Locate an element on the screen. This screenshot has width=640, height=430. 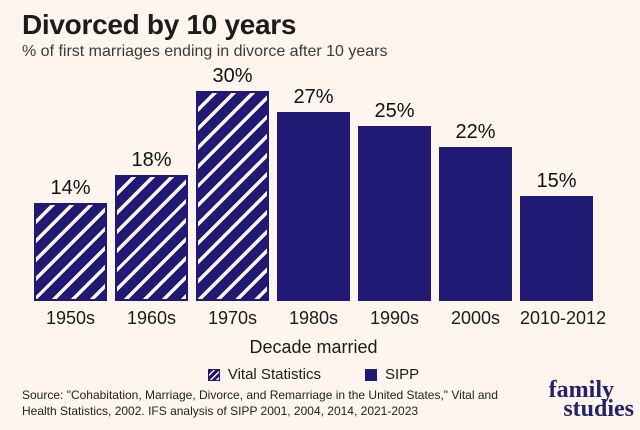
bar-column-1980s: 27% is located at coordinates (313, 193).